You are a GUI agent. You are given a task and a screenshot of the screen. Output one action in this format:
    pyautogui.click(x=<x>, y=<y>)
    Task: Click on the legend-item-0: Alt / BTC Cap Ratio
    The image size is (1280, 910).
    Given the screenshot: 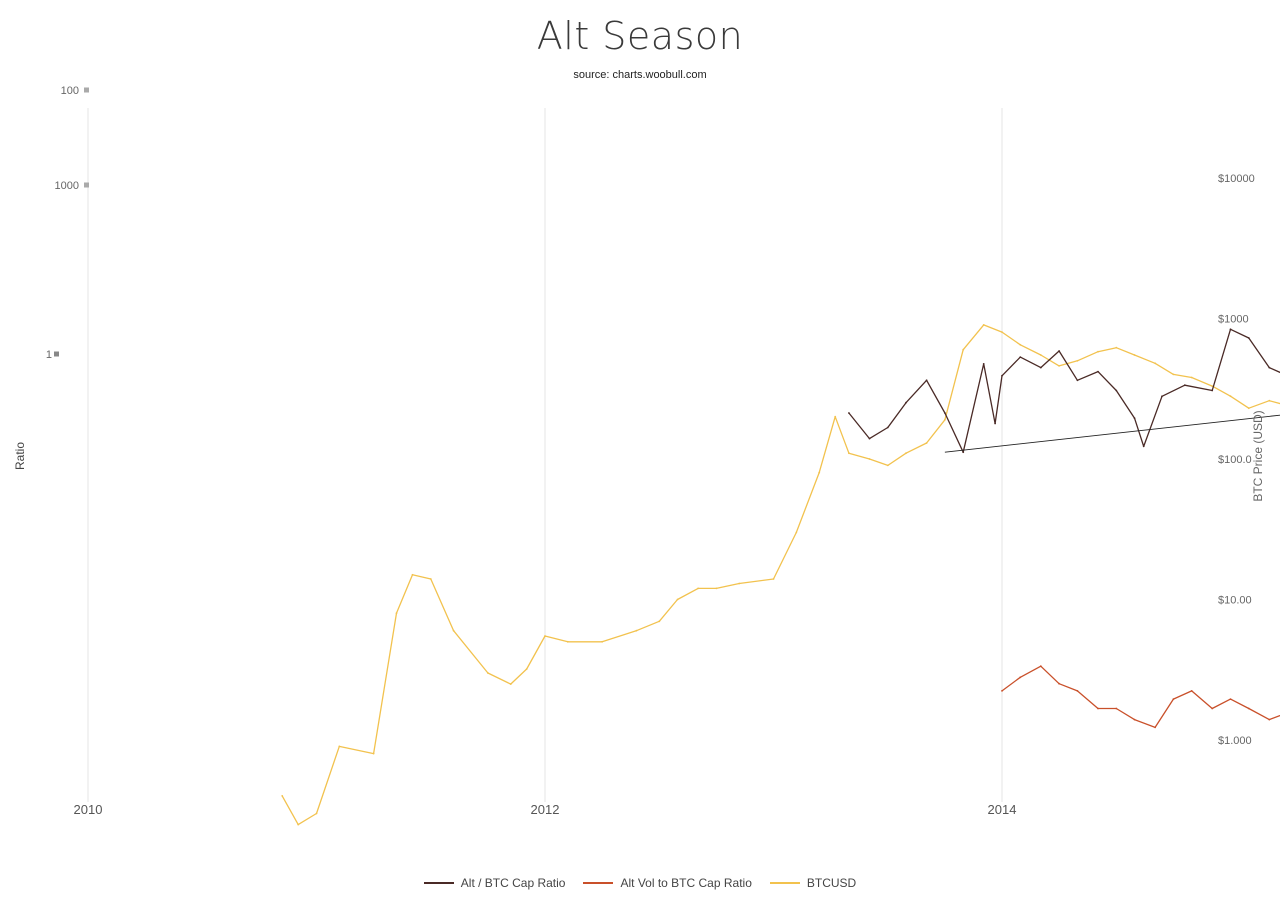 What is the action you would take?
    pyautogui.click(x=494, y=883)
    